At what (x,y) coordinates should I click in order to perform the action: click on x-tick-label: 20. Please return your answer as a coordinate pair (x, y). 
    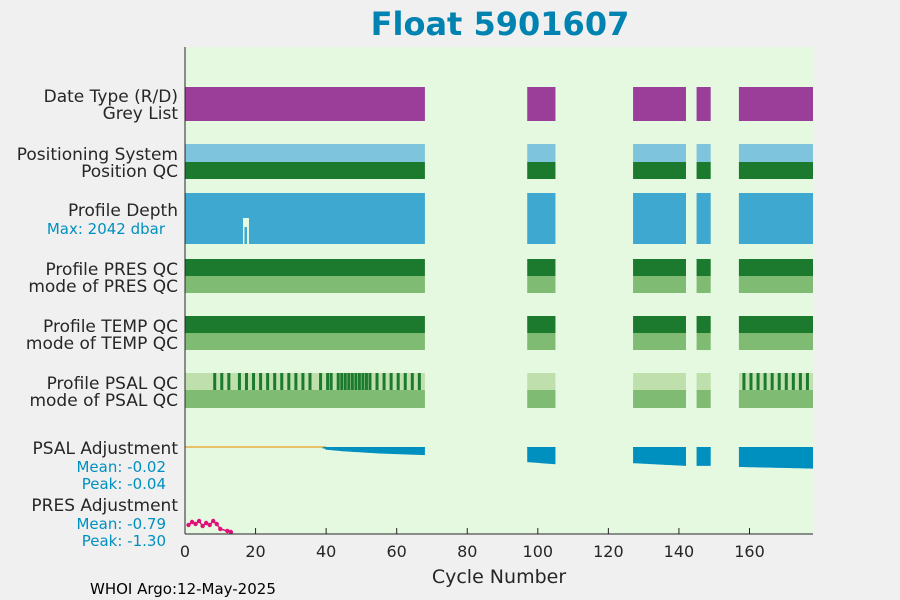
    Looking at the image, I should click on (255, 551).